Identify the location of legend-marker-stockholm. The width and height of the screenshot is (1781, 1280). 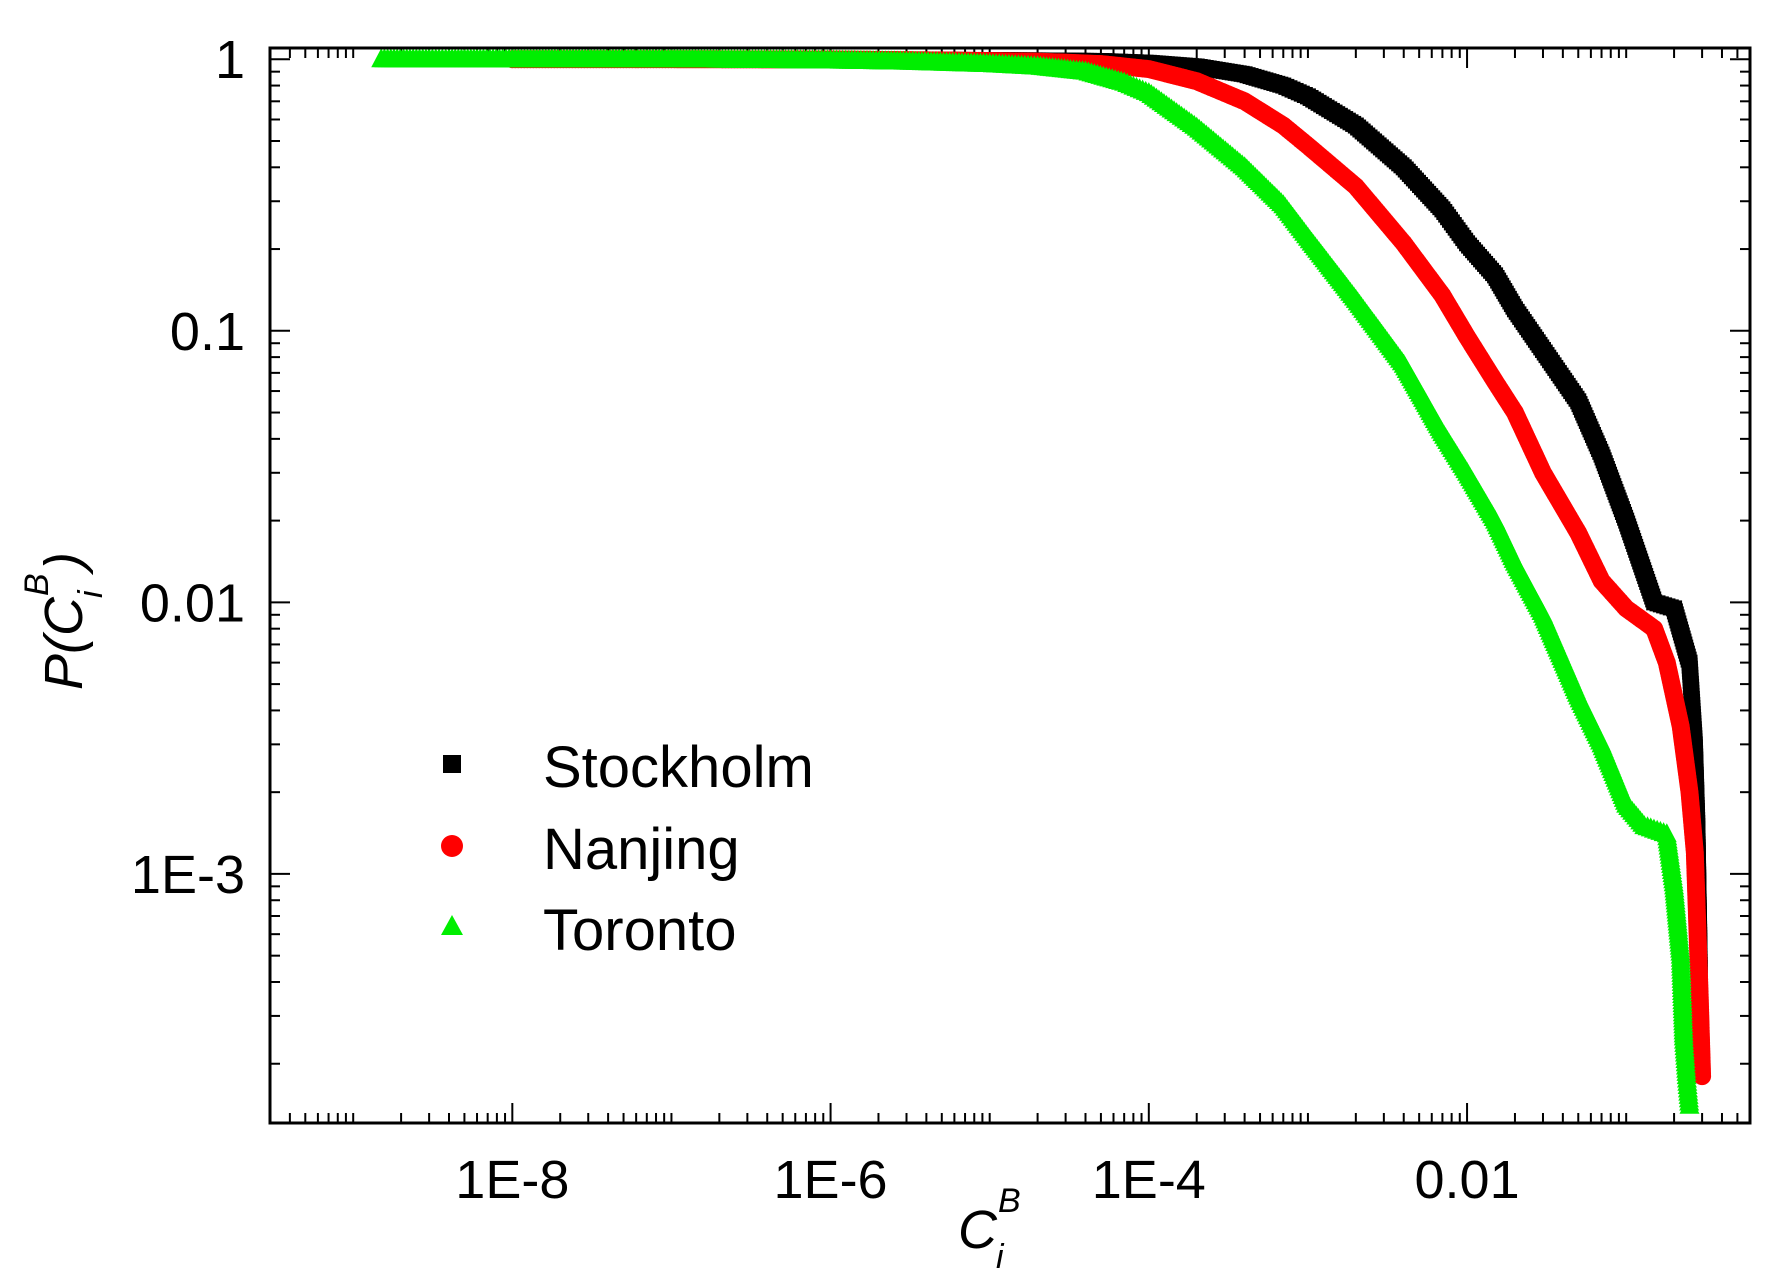
(452, 764).